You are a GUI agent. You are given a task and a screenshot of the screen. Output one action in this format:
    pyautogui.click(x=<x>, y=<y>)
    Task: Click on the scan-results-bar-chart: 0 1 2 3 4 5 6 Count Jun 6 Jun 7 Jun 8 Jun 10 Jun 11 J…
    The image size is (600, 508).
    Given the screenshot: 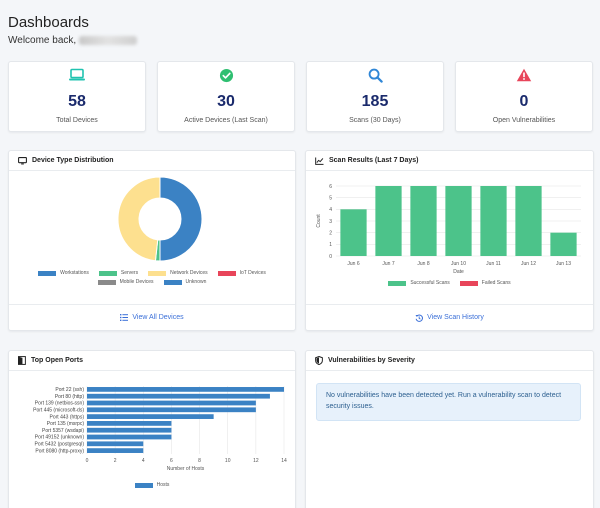 What is the action you would take?
    pyautogui.click(x=448, y=229)
    